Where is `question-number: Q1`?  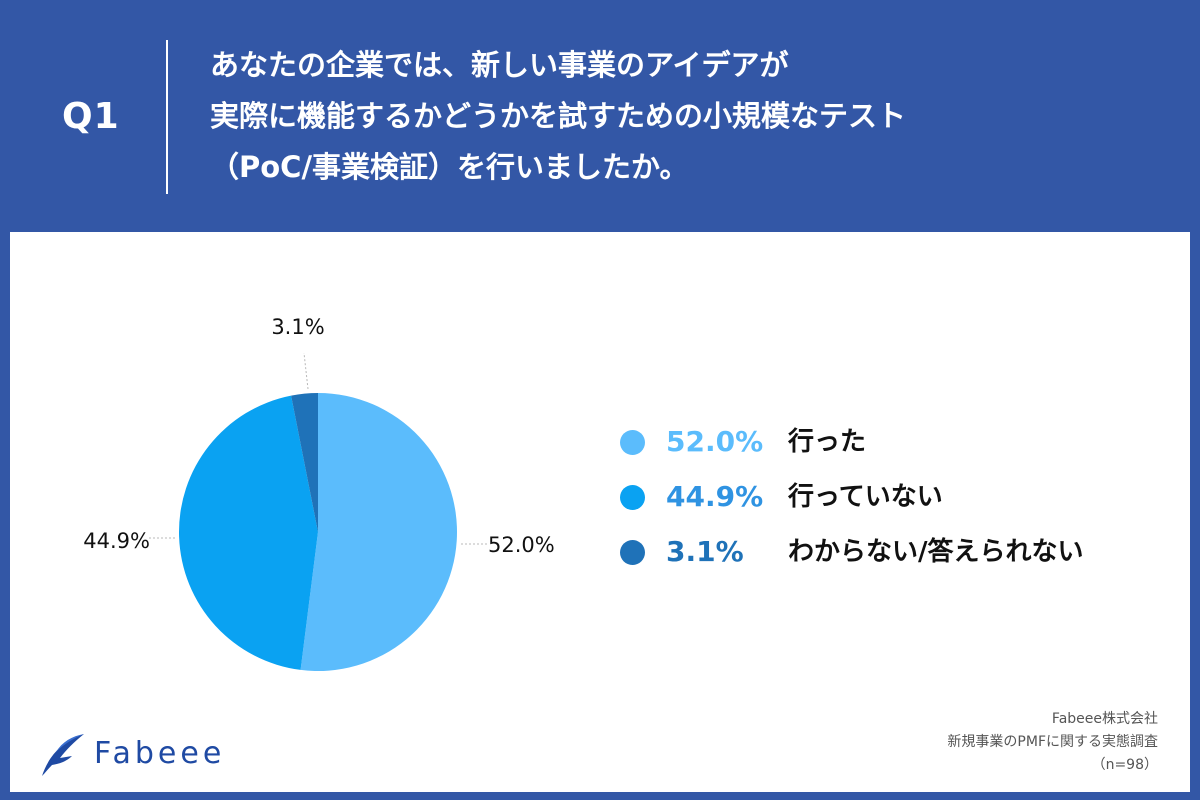
question-number: Q1 is located at coordinates (91, 116).